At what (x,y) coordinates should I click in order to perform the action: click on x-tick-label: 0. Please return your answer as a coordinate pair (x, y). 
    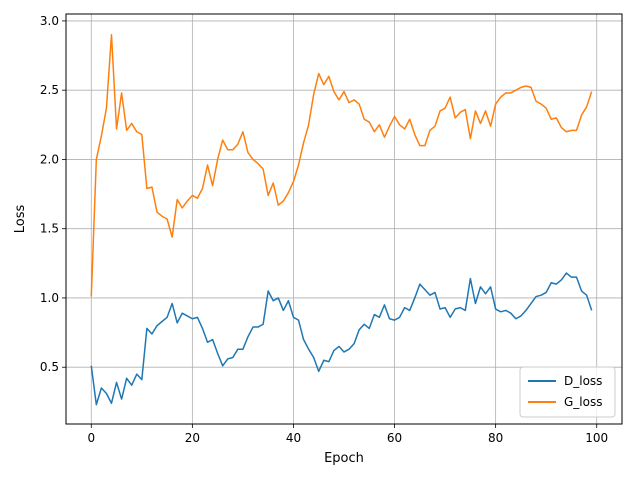
    Looking at the image, I should click on (91, 438).